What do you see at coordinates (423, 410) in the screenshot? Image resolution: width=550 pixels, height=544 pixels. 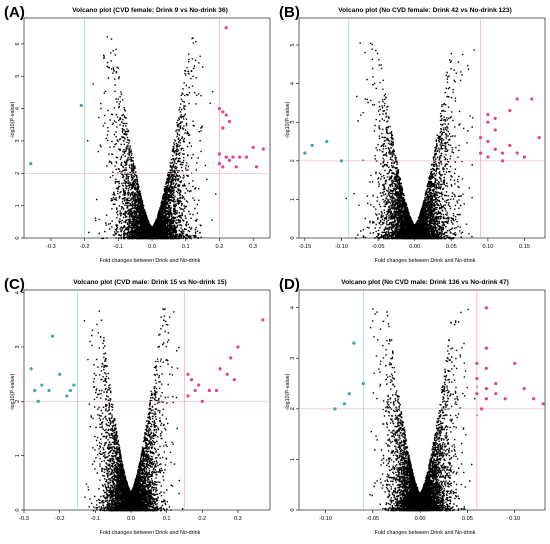 I see `point-cloud-path-d` at bounding box center [423, 410].